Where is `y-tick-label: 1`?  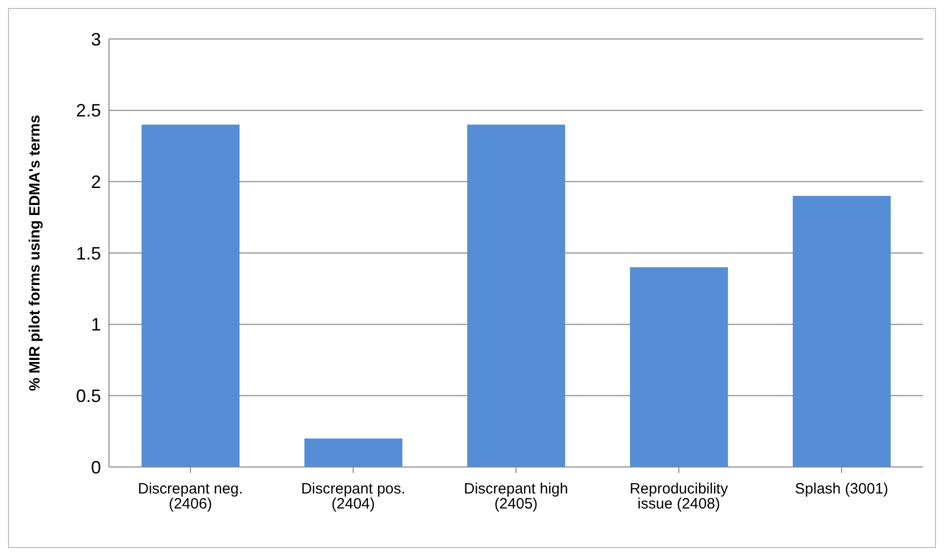
y-tick-label: 1 is located at coordinates (95, 324).